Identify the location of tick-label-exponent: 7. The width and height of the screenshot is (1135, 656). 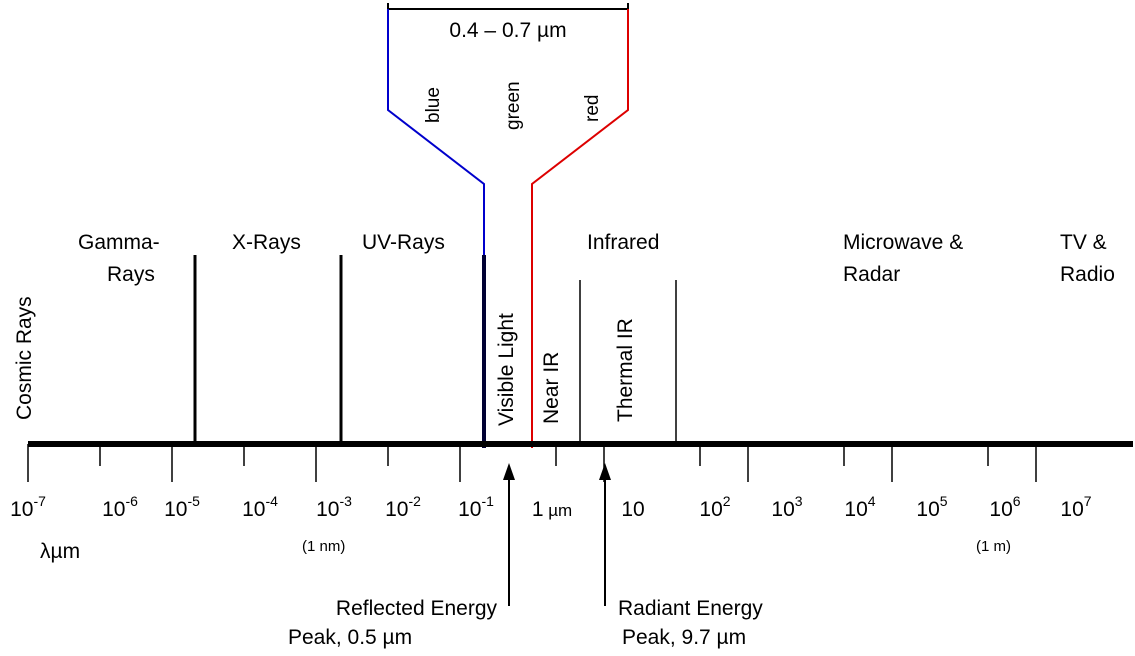
(1088, 501).